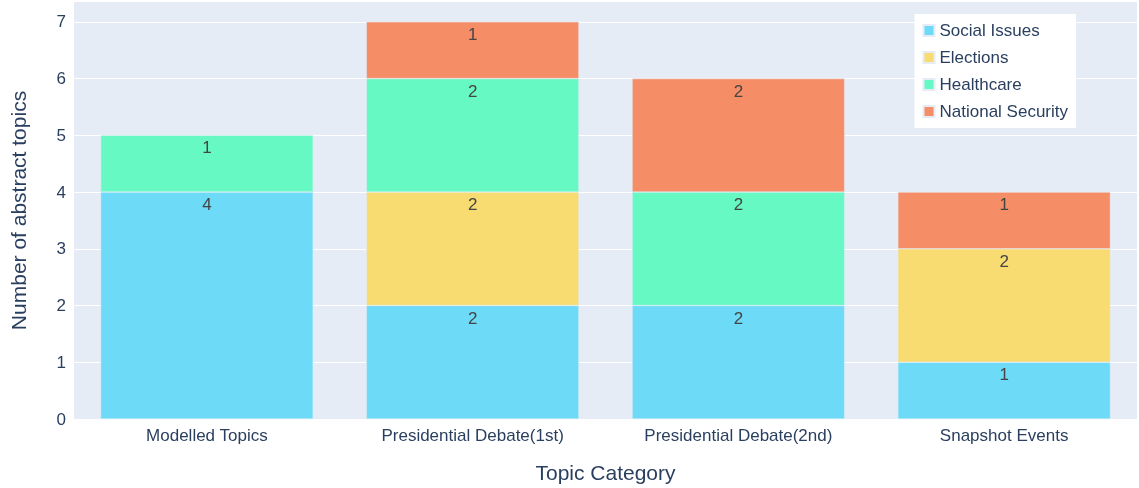  What do you see at coordinates (61, 249) in the screenshot?
I see `y-tick-label: 3` at bounding box center [61, 249].